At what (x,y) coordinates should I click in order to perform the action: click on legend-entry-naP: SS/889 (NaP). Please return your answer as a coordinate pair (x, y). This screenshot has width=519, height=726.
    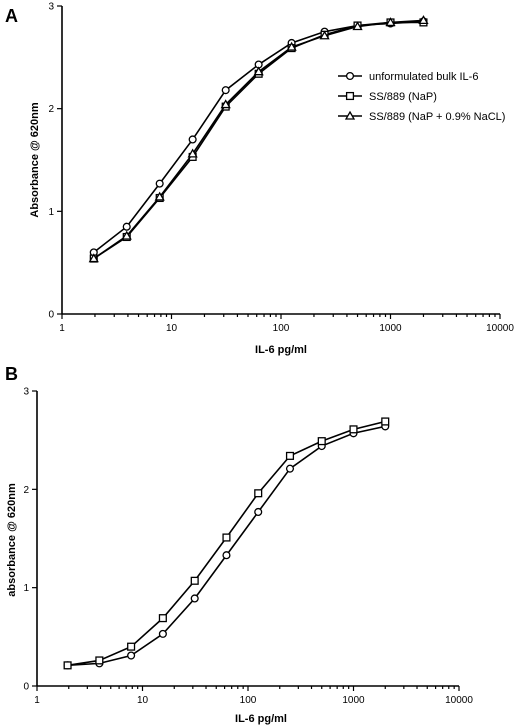
    Looking at the image, I should click on (387, 97).